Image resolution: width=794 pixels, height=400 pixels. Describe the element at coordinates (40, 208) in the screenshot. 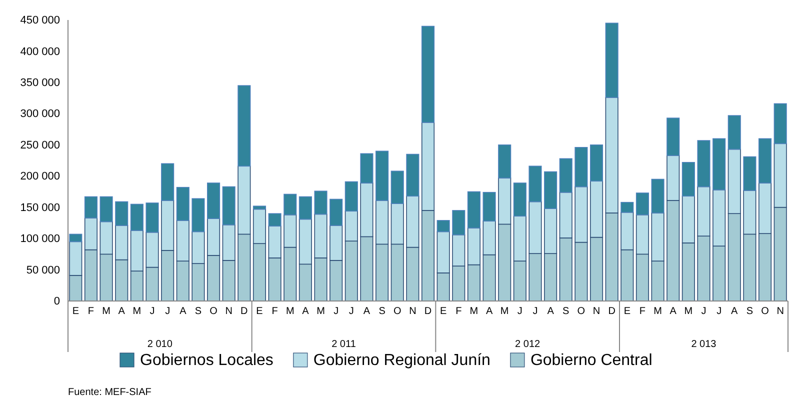

I see `y-tick-label: 150 000` at that location.